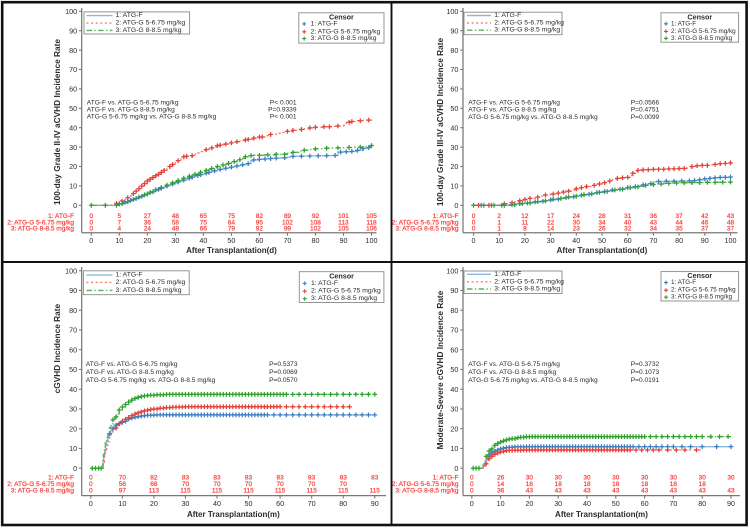 The image size is (750, 529). I want to click on svg-text: 68, so click(154, 484).